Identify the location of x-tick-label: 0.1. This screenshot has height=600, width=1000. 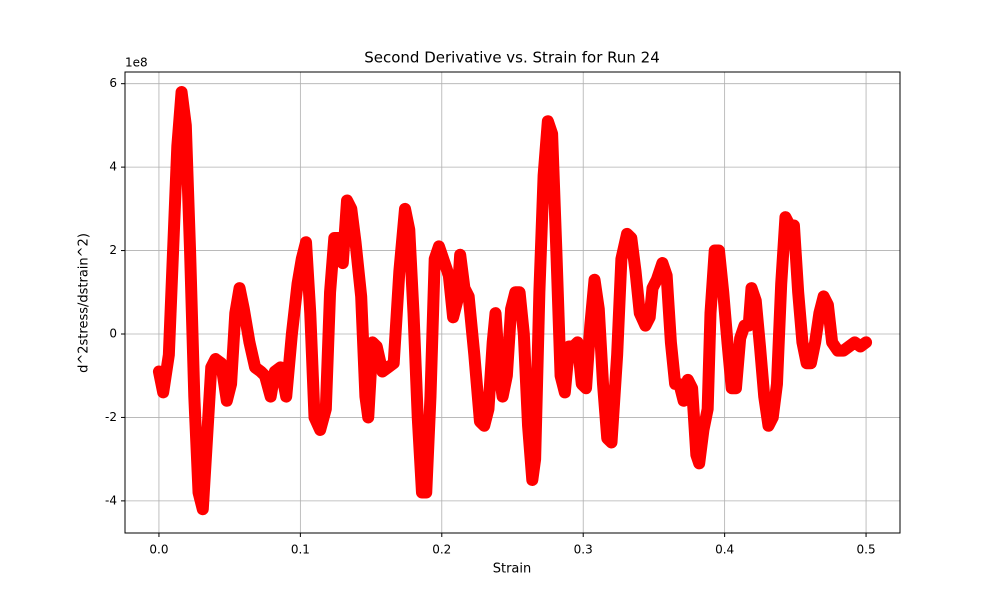
(300, 550).